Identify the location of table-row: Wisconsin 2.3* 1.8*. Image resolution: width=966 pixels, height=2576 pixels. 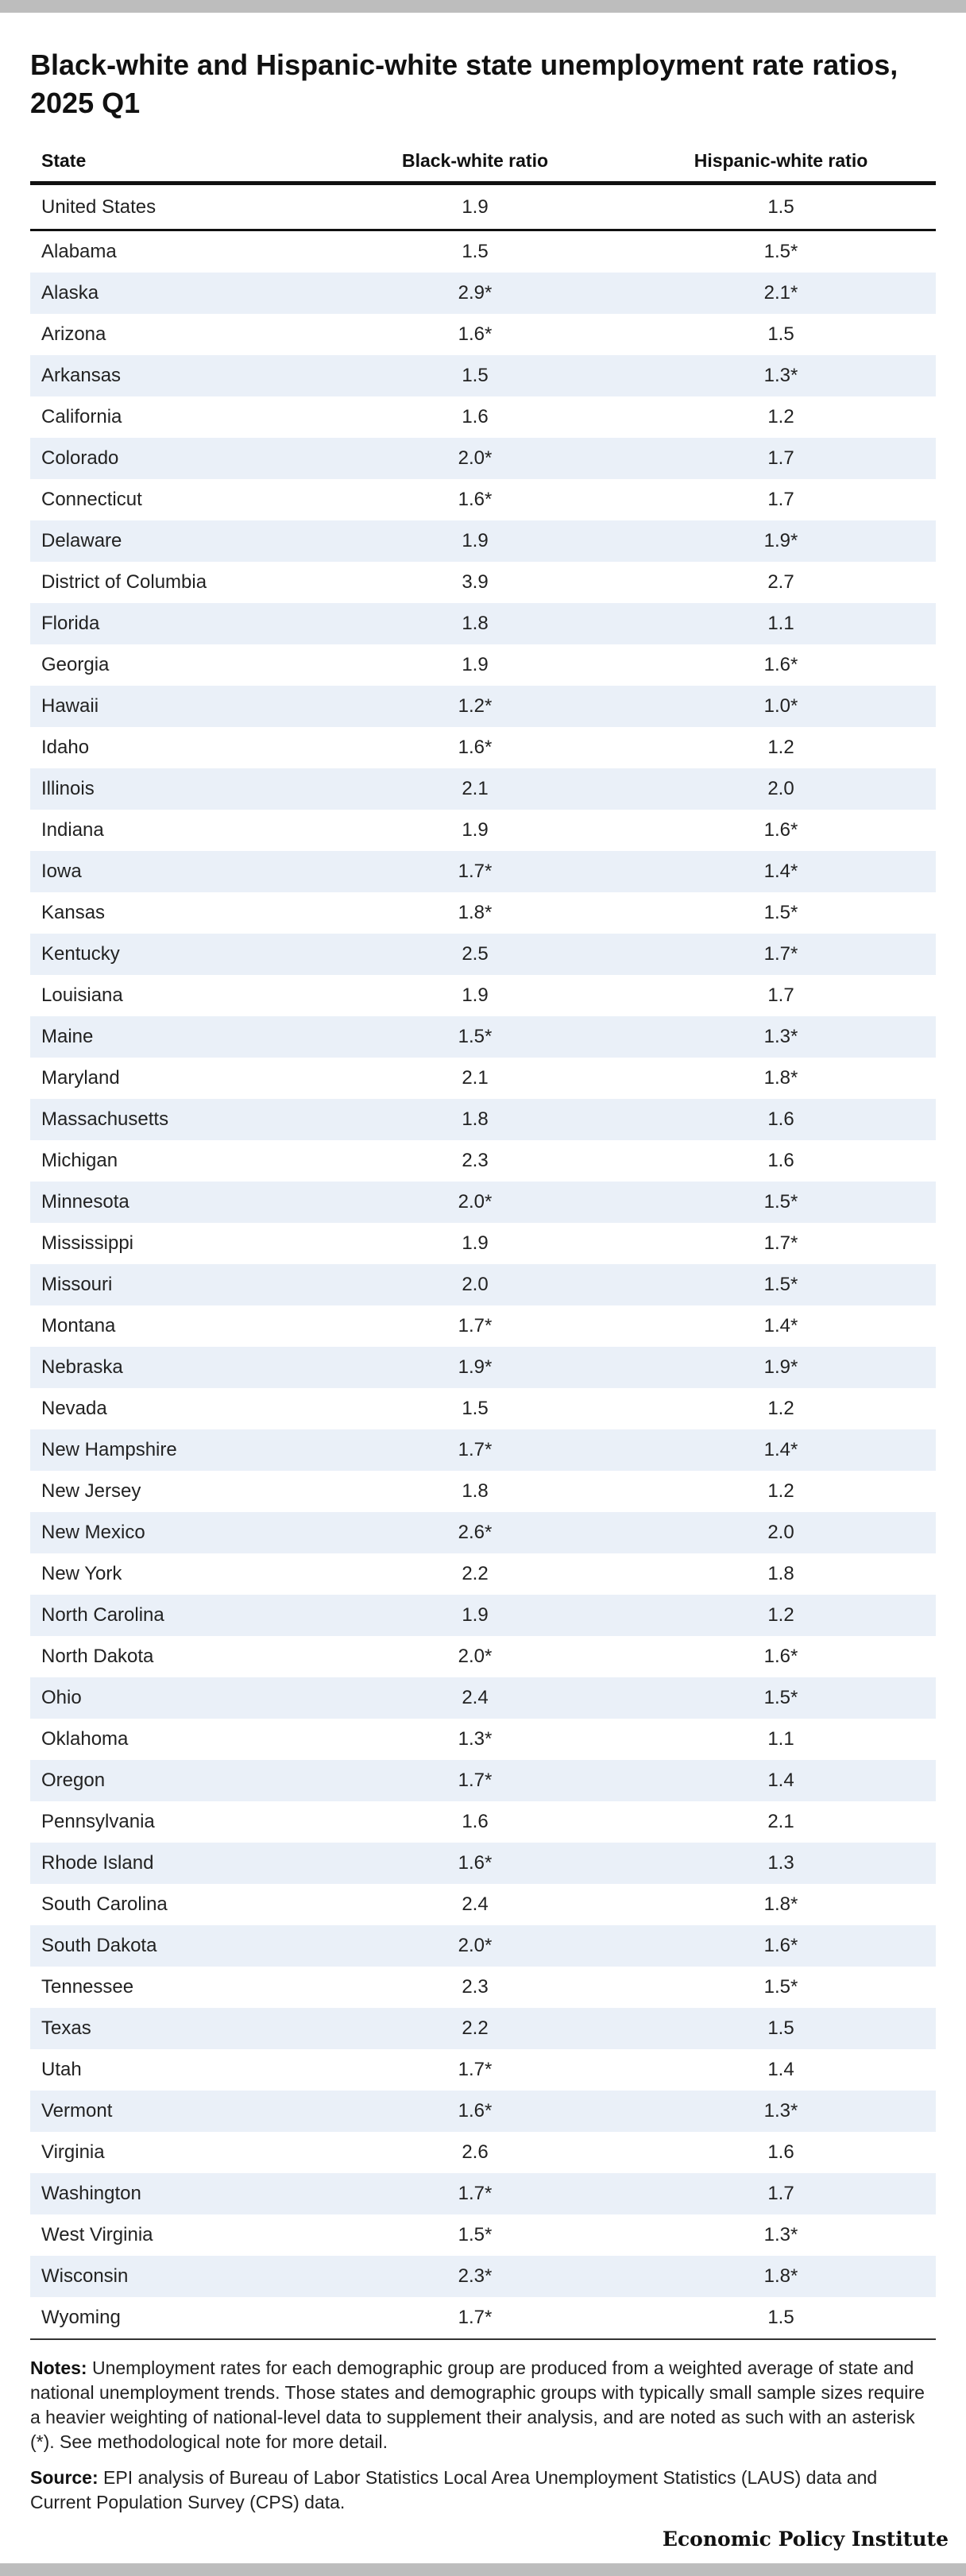
(483, 2276).